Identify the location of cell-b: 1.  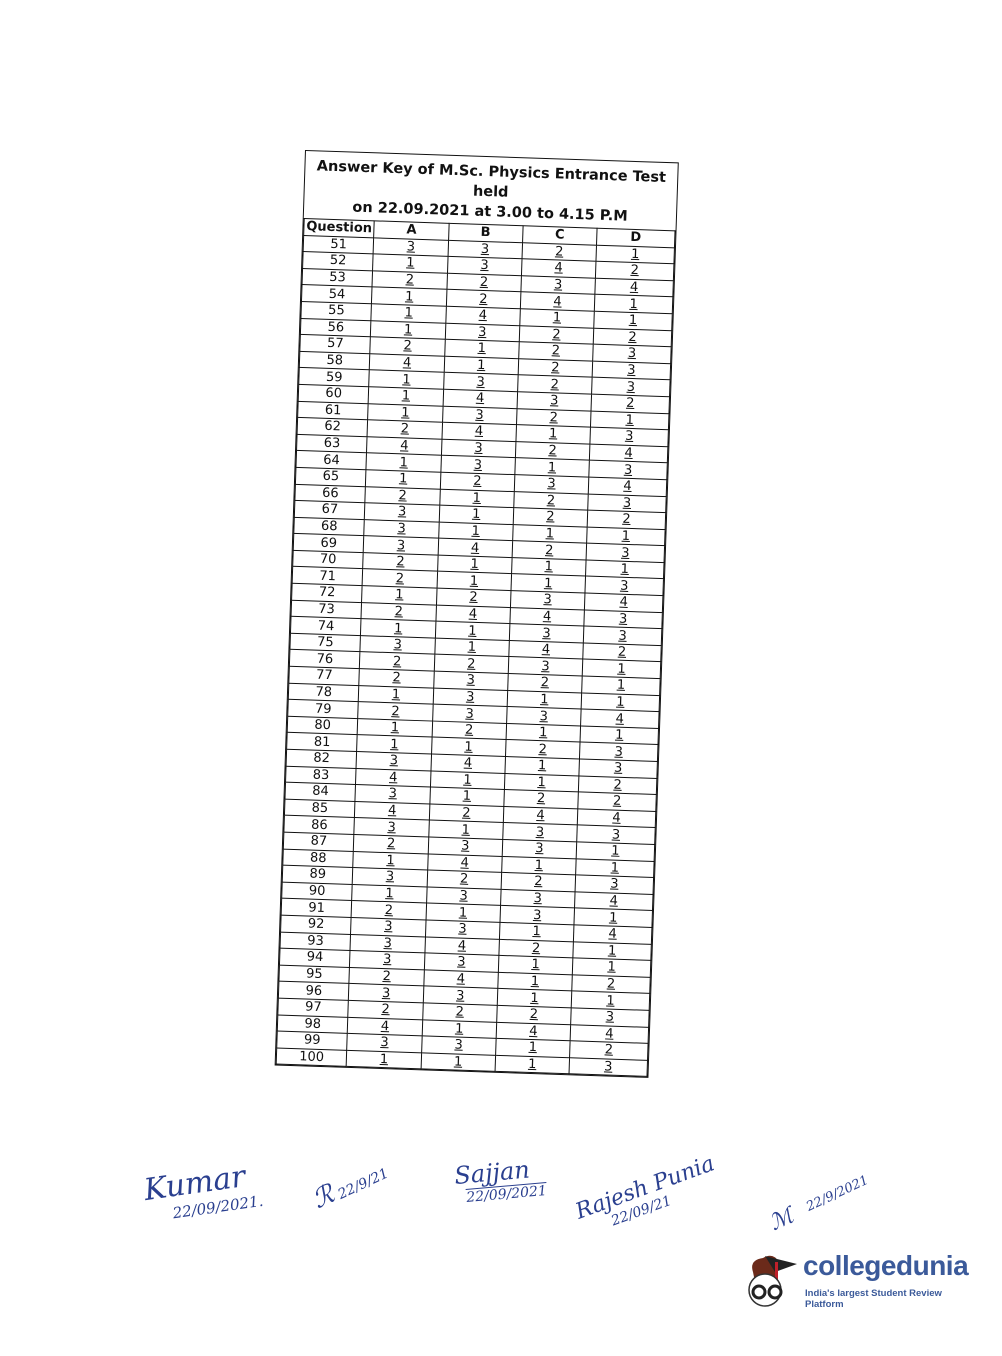
(458, 1062).